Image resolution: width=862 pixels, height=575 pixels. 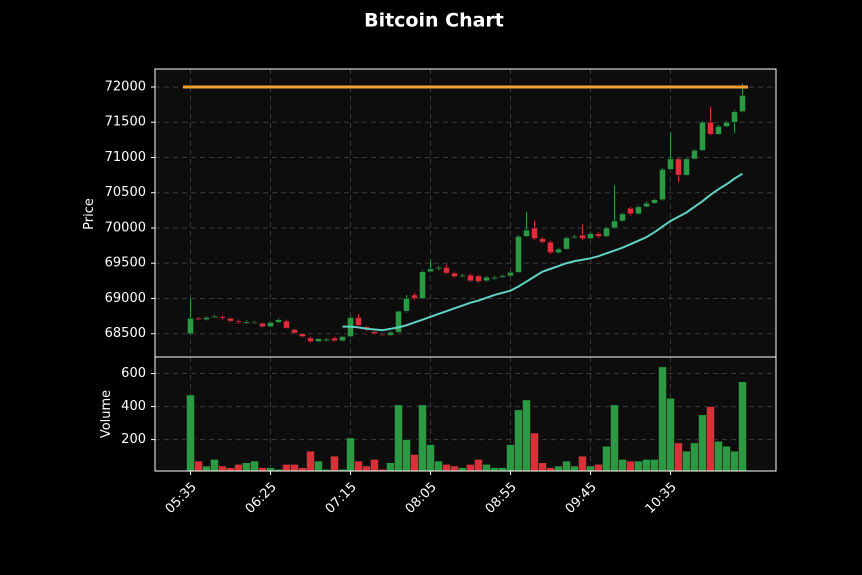 What do you see at coordinates (125, 192) in the screenshot?
I see `y-tick-label: 70500` at bounding box center [125, 192].